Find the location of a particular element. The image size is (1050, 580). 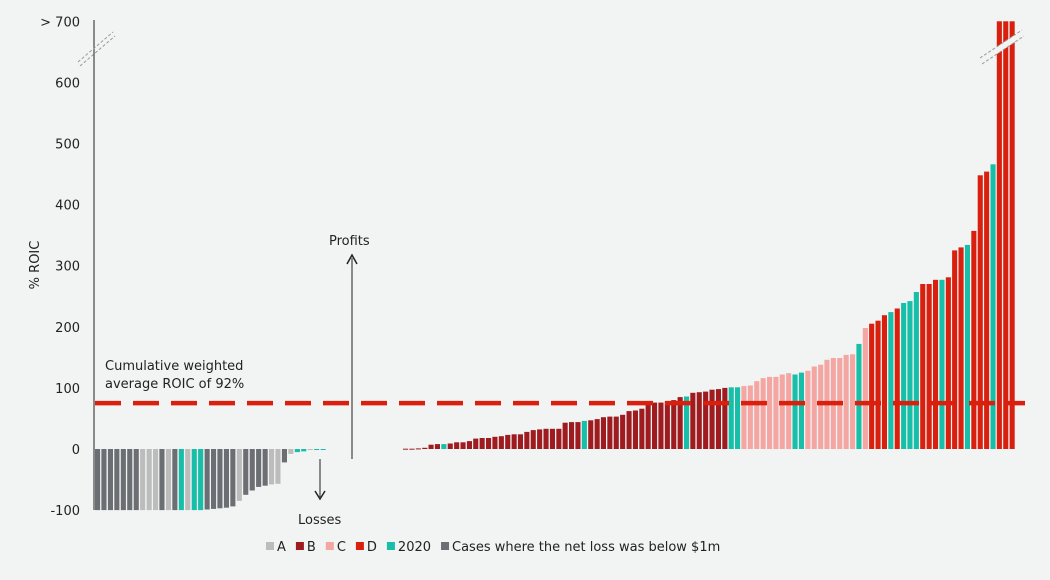

y-tick-label: -100 is located at coordinates (65, 511).